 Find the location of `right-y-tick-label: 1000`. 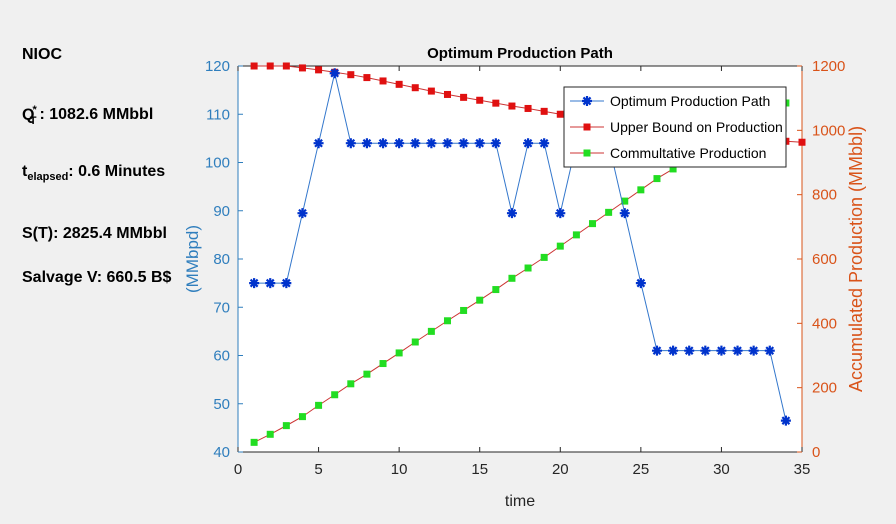

right-y-tick-label: 1000 is located at coordinates (828, 130).